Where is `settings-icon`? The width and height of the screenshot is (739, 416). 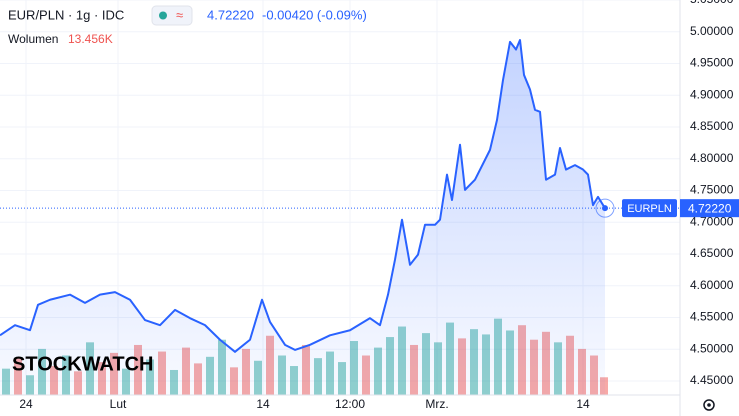 settings-icon is located at coordinates (709, 405).